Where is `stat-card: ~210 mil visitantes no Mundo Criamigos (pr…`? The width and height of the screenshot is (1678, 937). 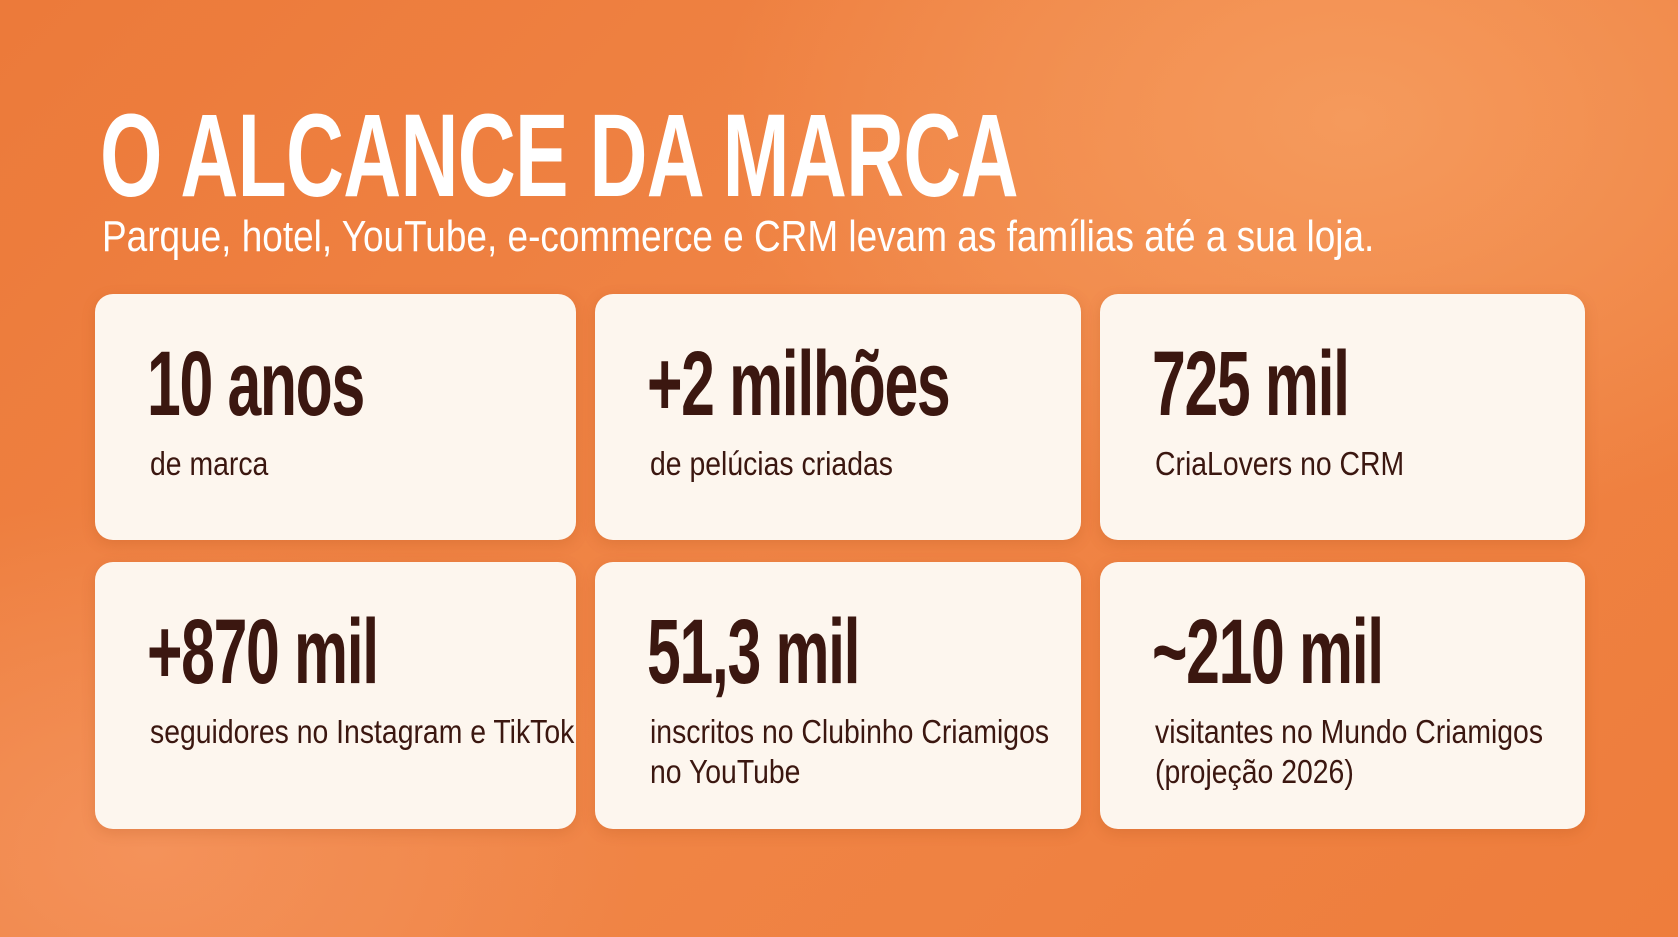
stat-card: ~210 mil visitantes no Mundo Criamigos (pr… is located at coordinates (1342, 695).